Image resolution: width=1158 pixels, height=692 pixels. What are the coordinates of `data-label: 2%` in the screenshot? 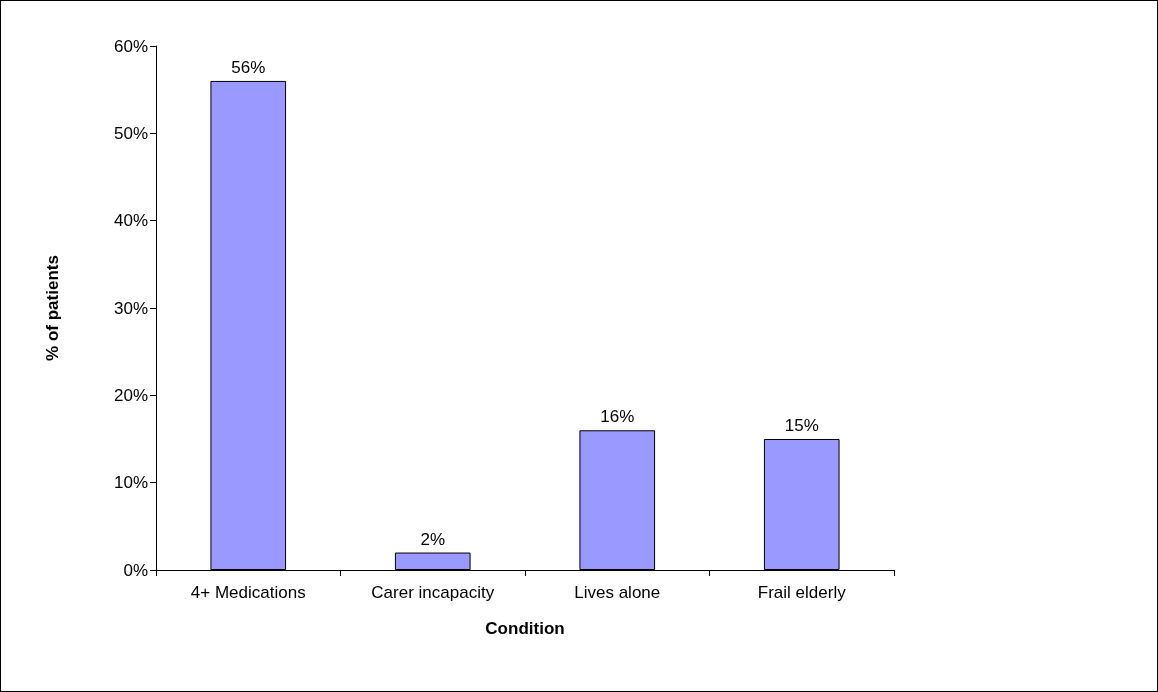 It's located at (433, 539).